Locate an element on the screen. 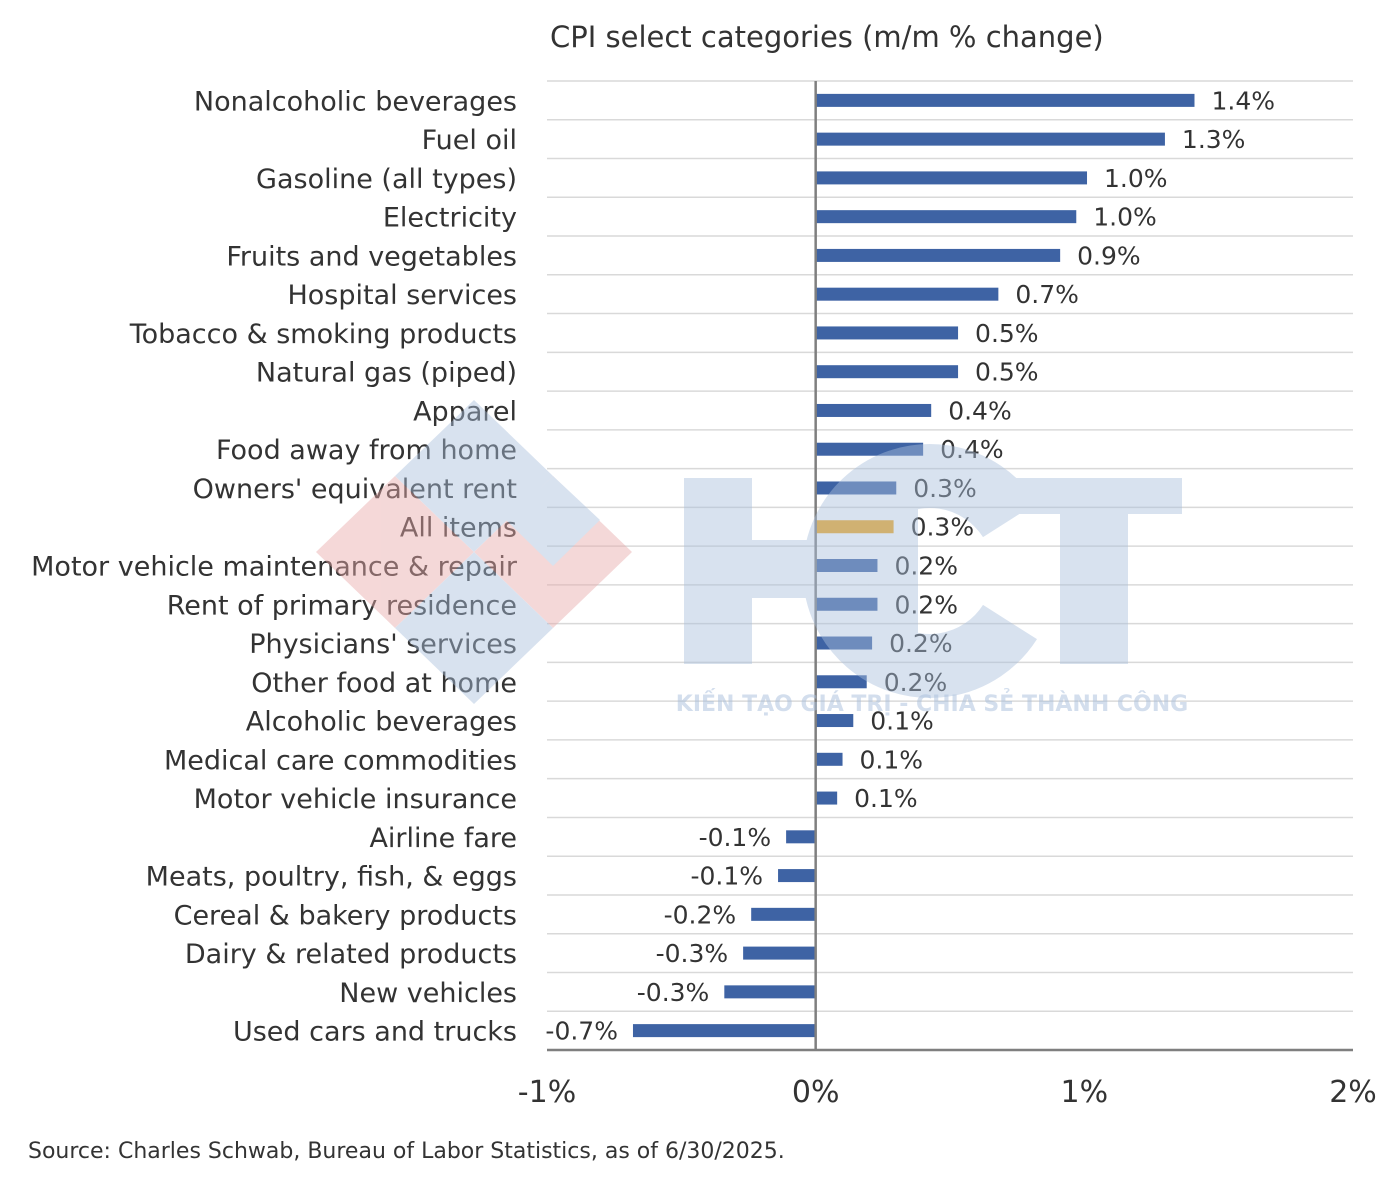 This screenshot has width=1397, height=1200. category-label: Motor vehicle insurance is located at coordinates (355, 799).